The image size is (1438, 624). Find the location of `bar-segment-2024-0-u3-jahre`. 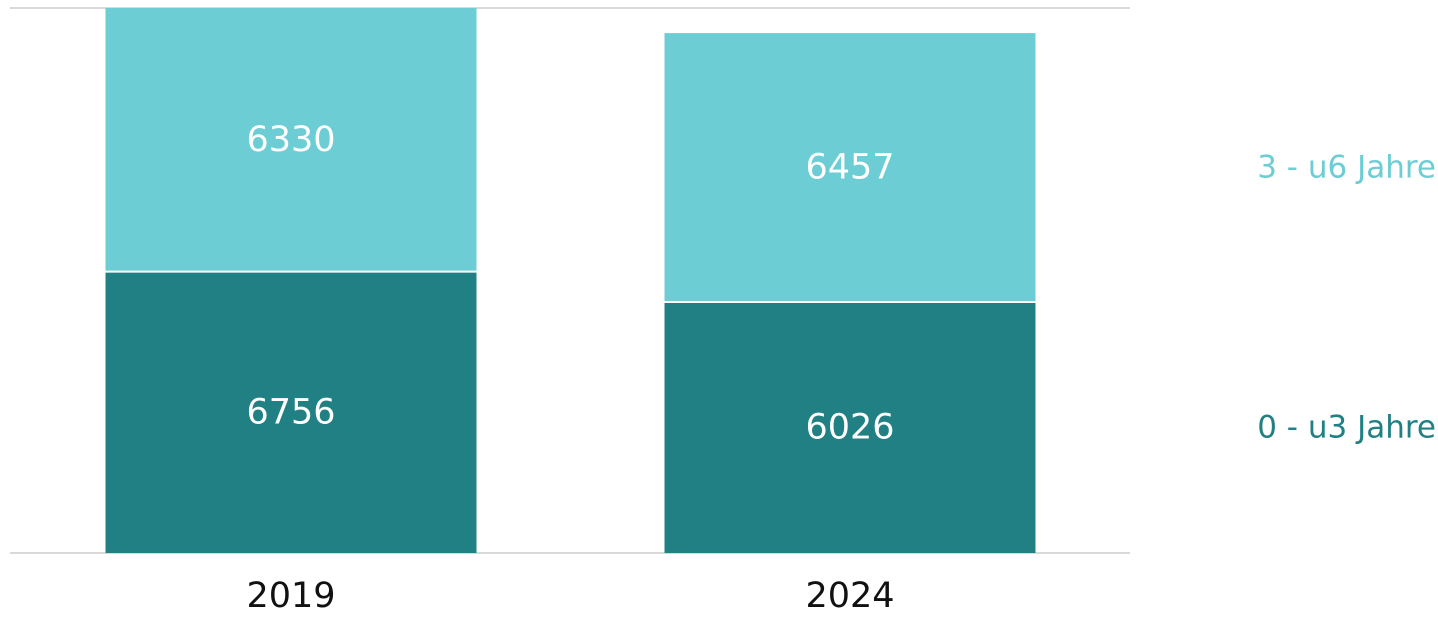

bar-segment-2024-0-u3-jahre is located at coordinates (850, 427).